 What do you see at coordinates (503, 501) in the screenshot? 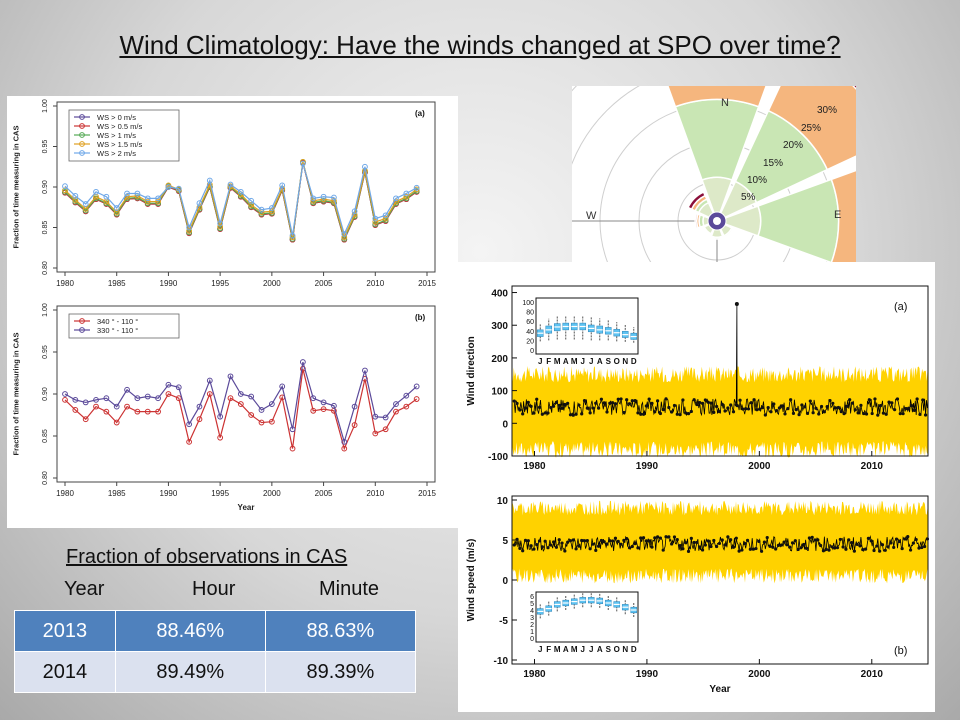
I see `y-tick-label: 10` at bounding box center [503, 501].